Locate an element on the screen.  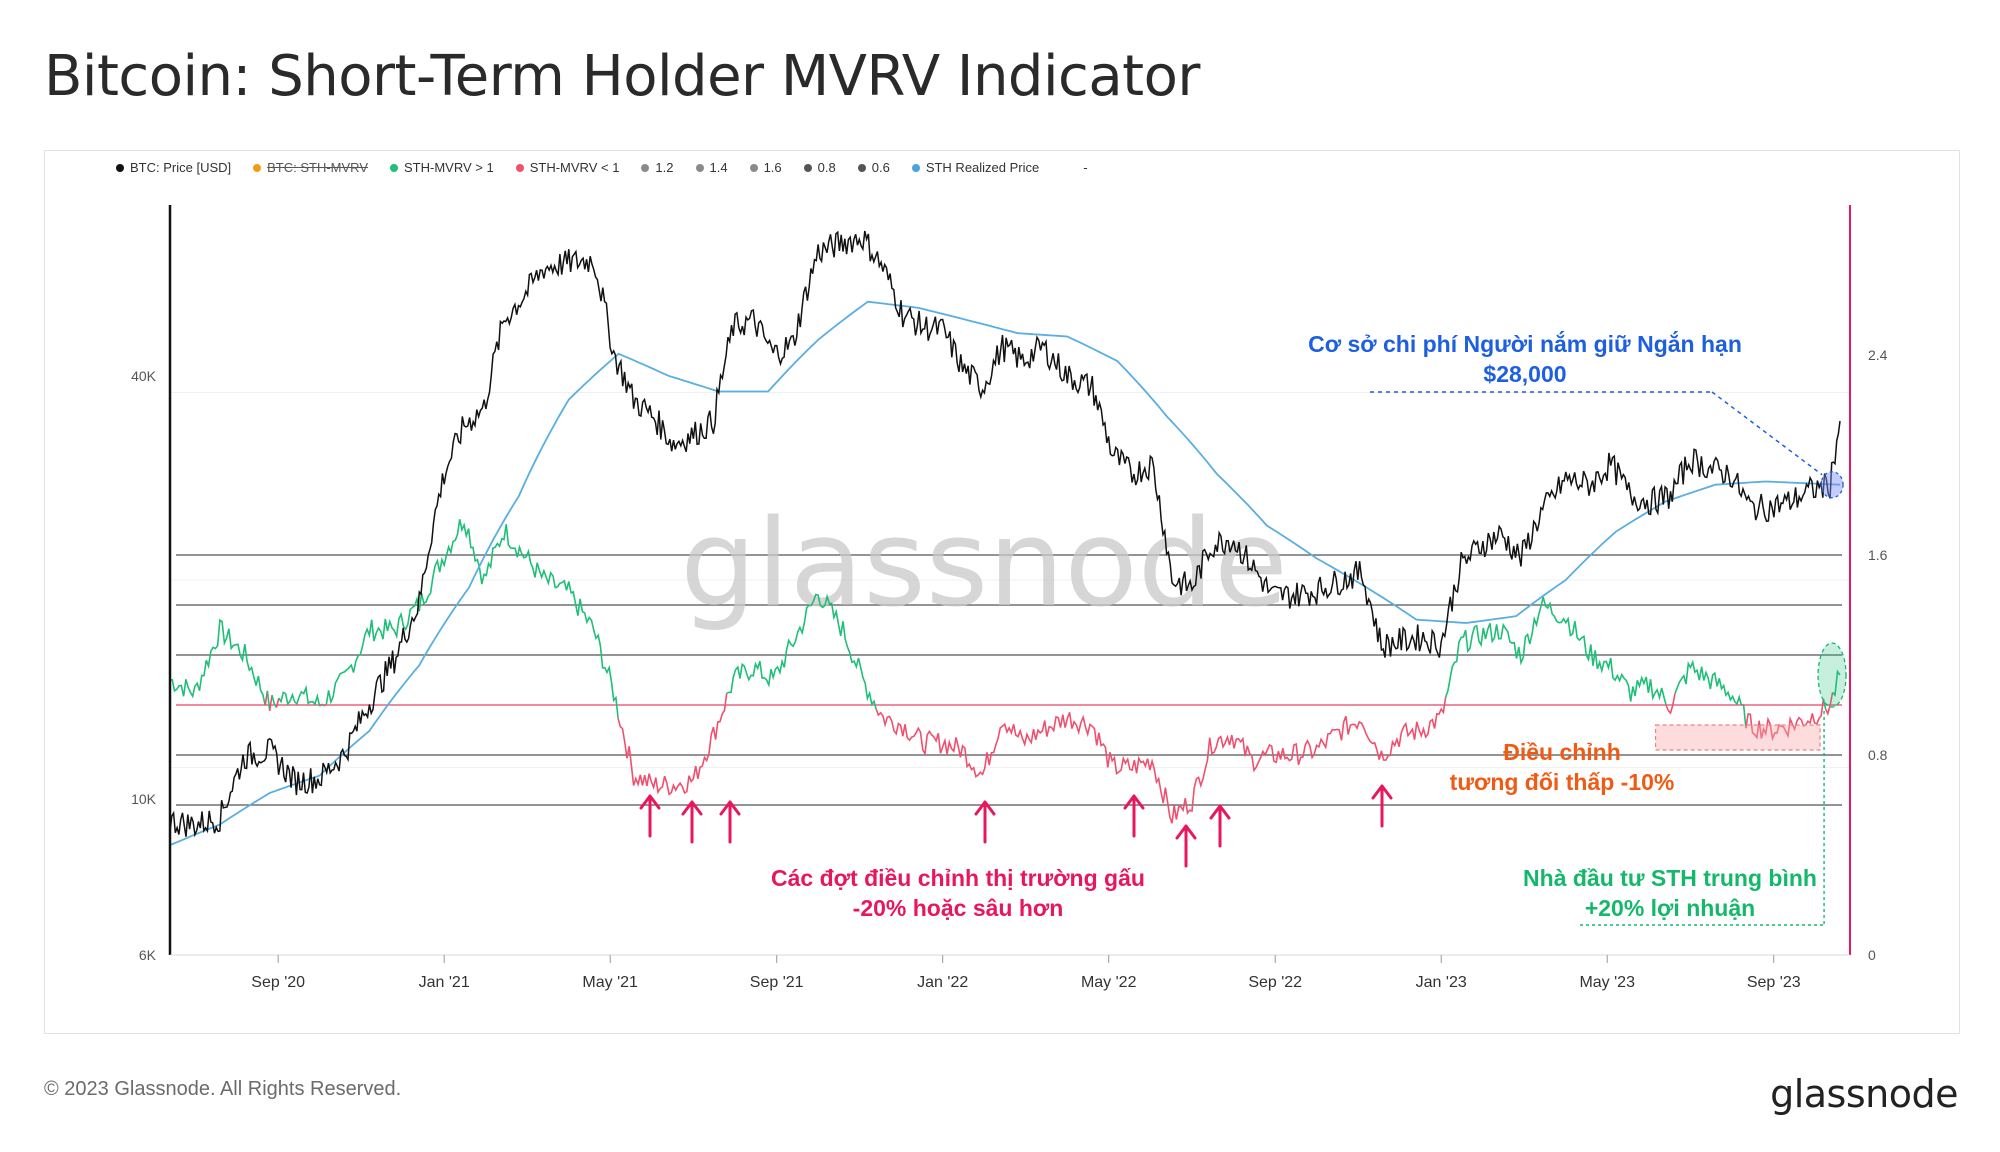
left-tick-40K: 40K is located at coordinates (144, 376).